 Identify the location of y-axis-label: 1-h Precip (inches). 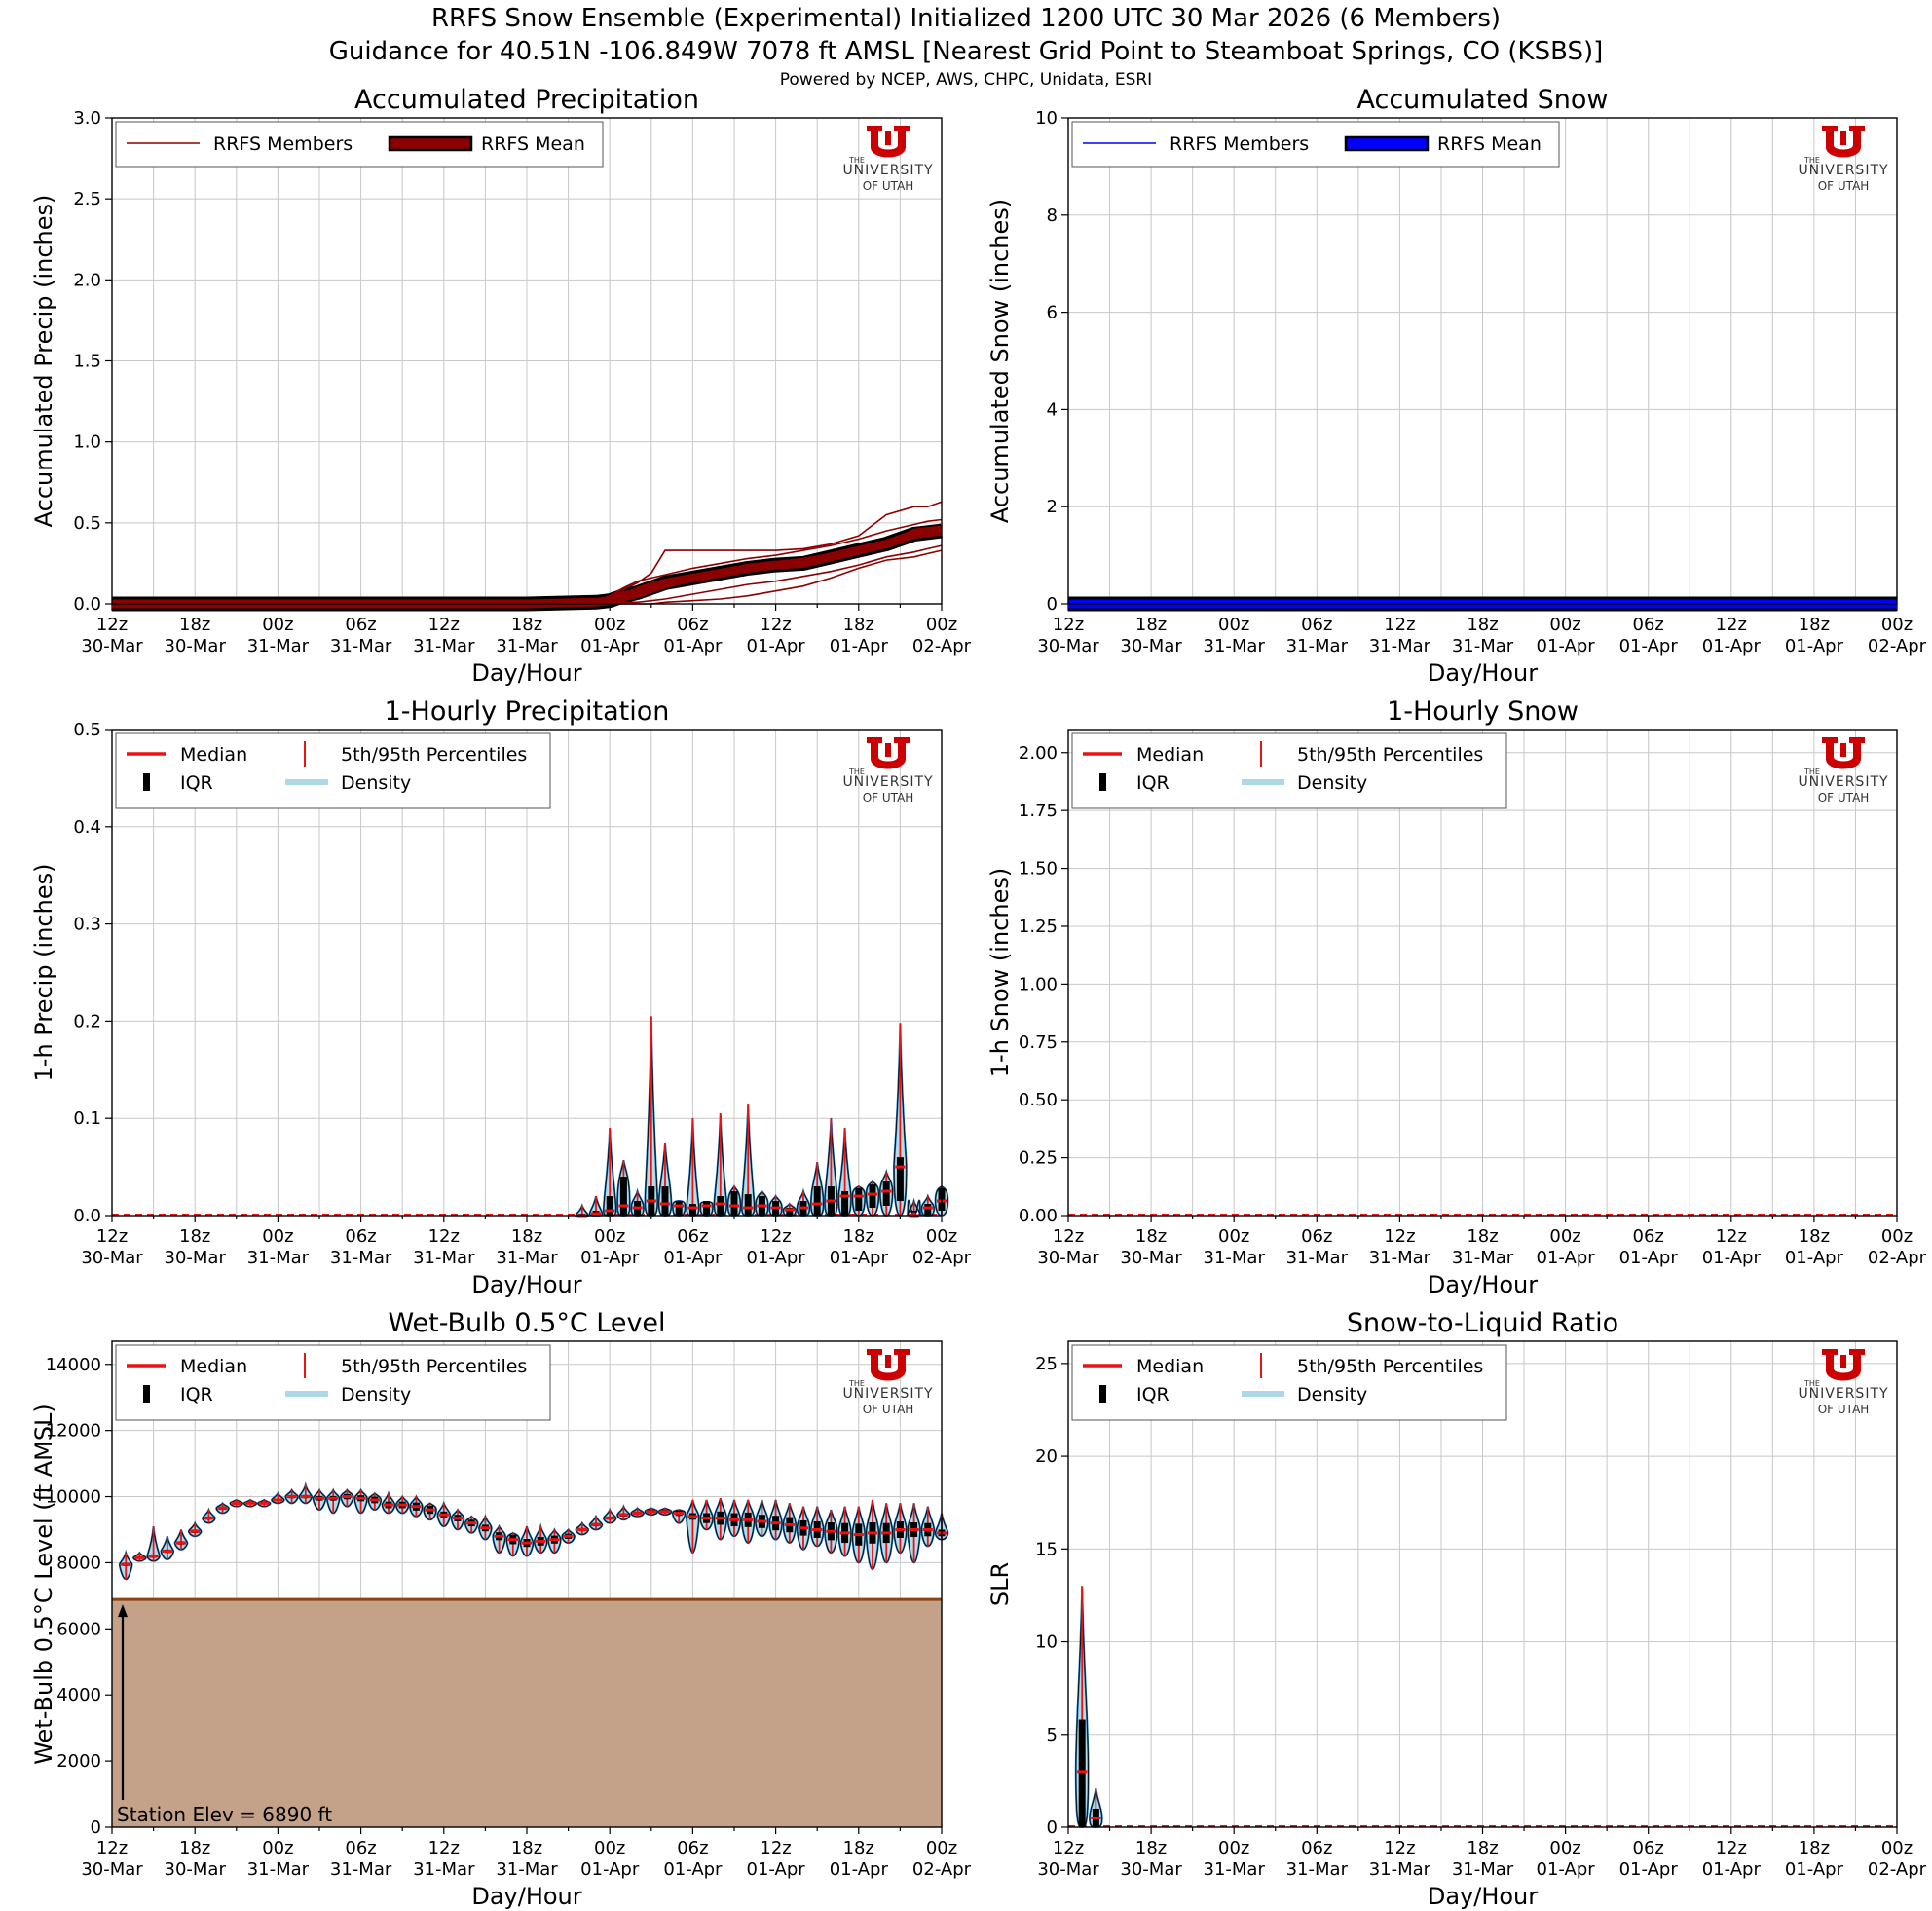
(43, 973).